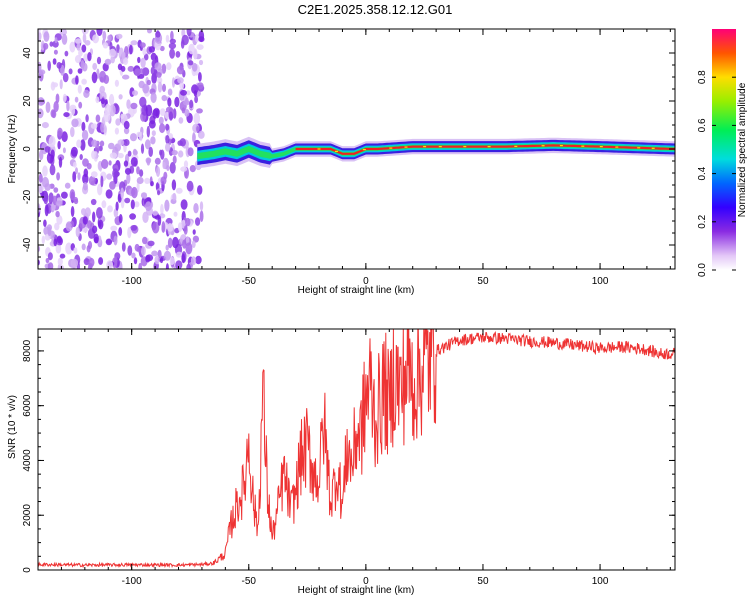  I want to click on trace-inner, so click(436, 151).